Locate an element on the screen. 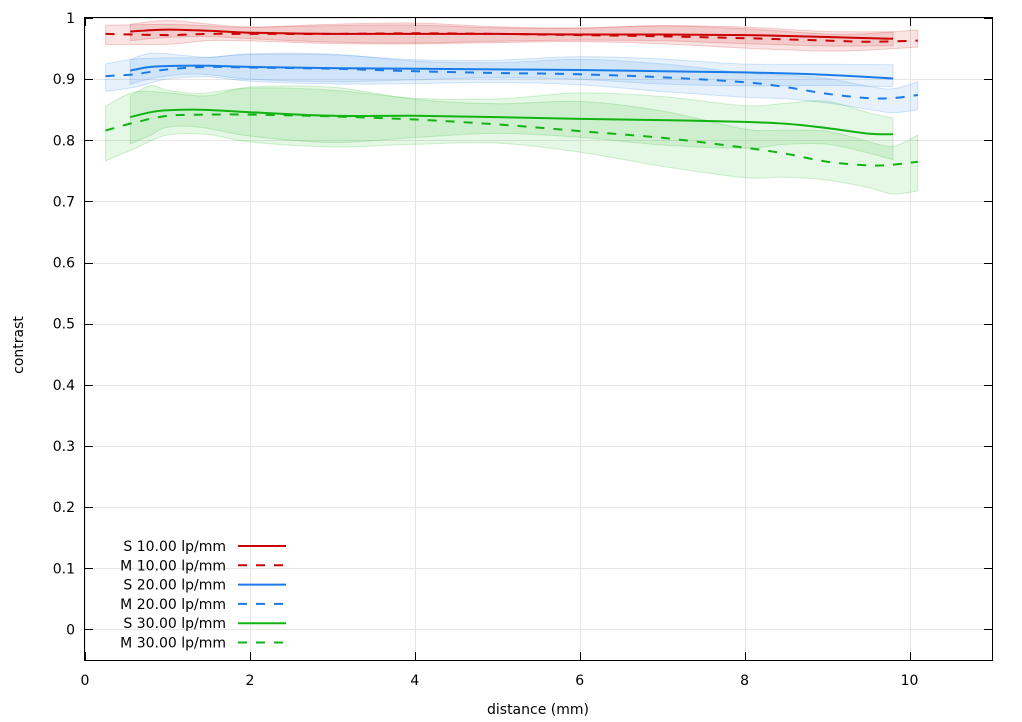  y-tick-label: 0.5 is located at coordinates (64, 325).